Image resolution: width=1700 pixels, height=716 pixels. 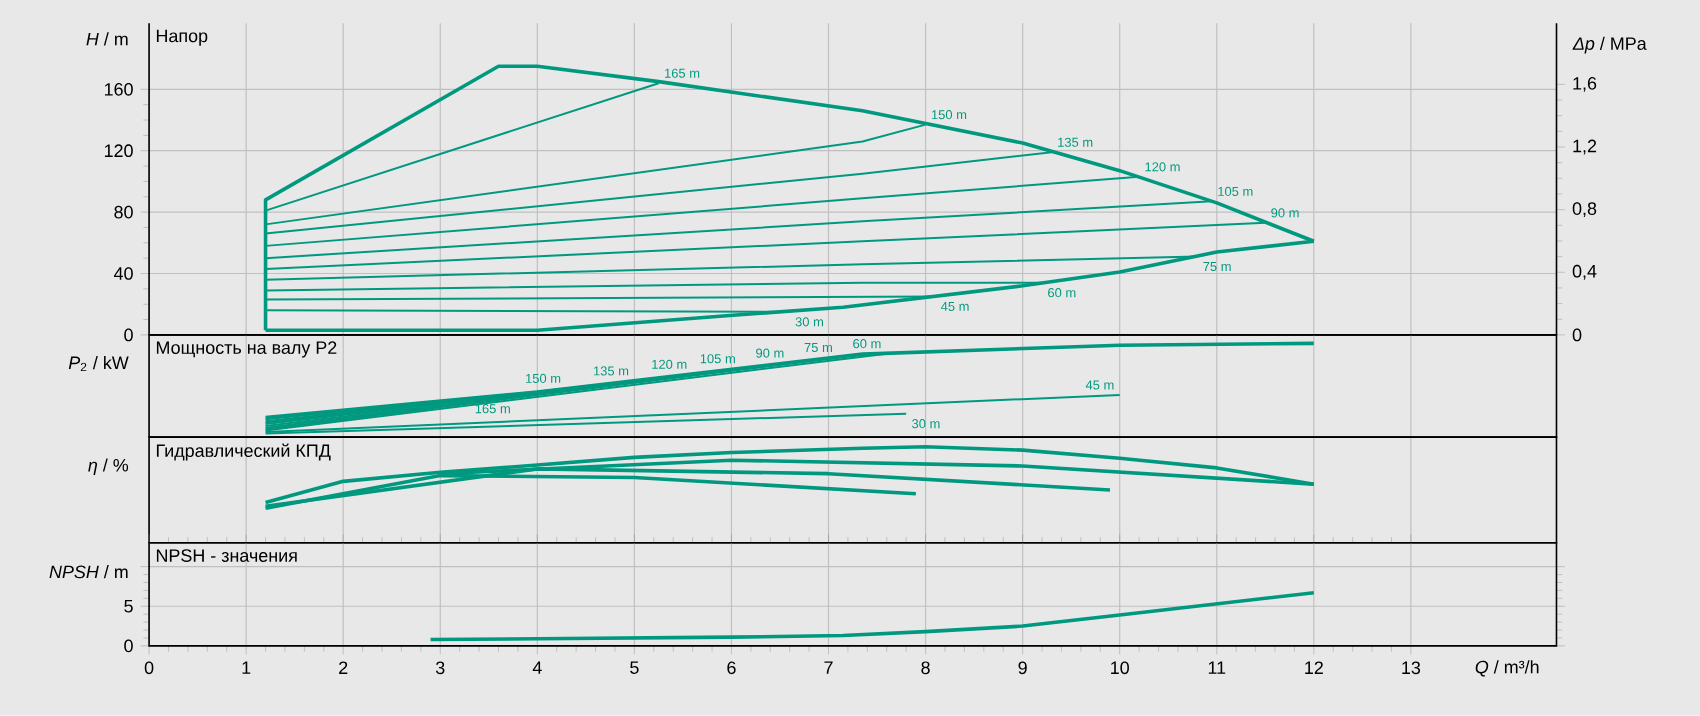 I want to click on y2-tick-label: 0,4, so click(x=1584, y=272).